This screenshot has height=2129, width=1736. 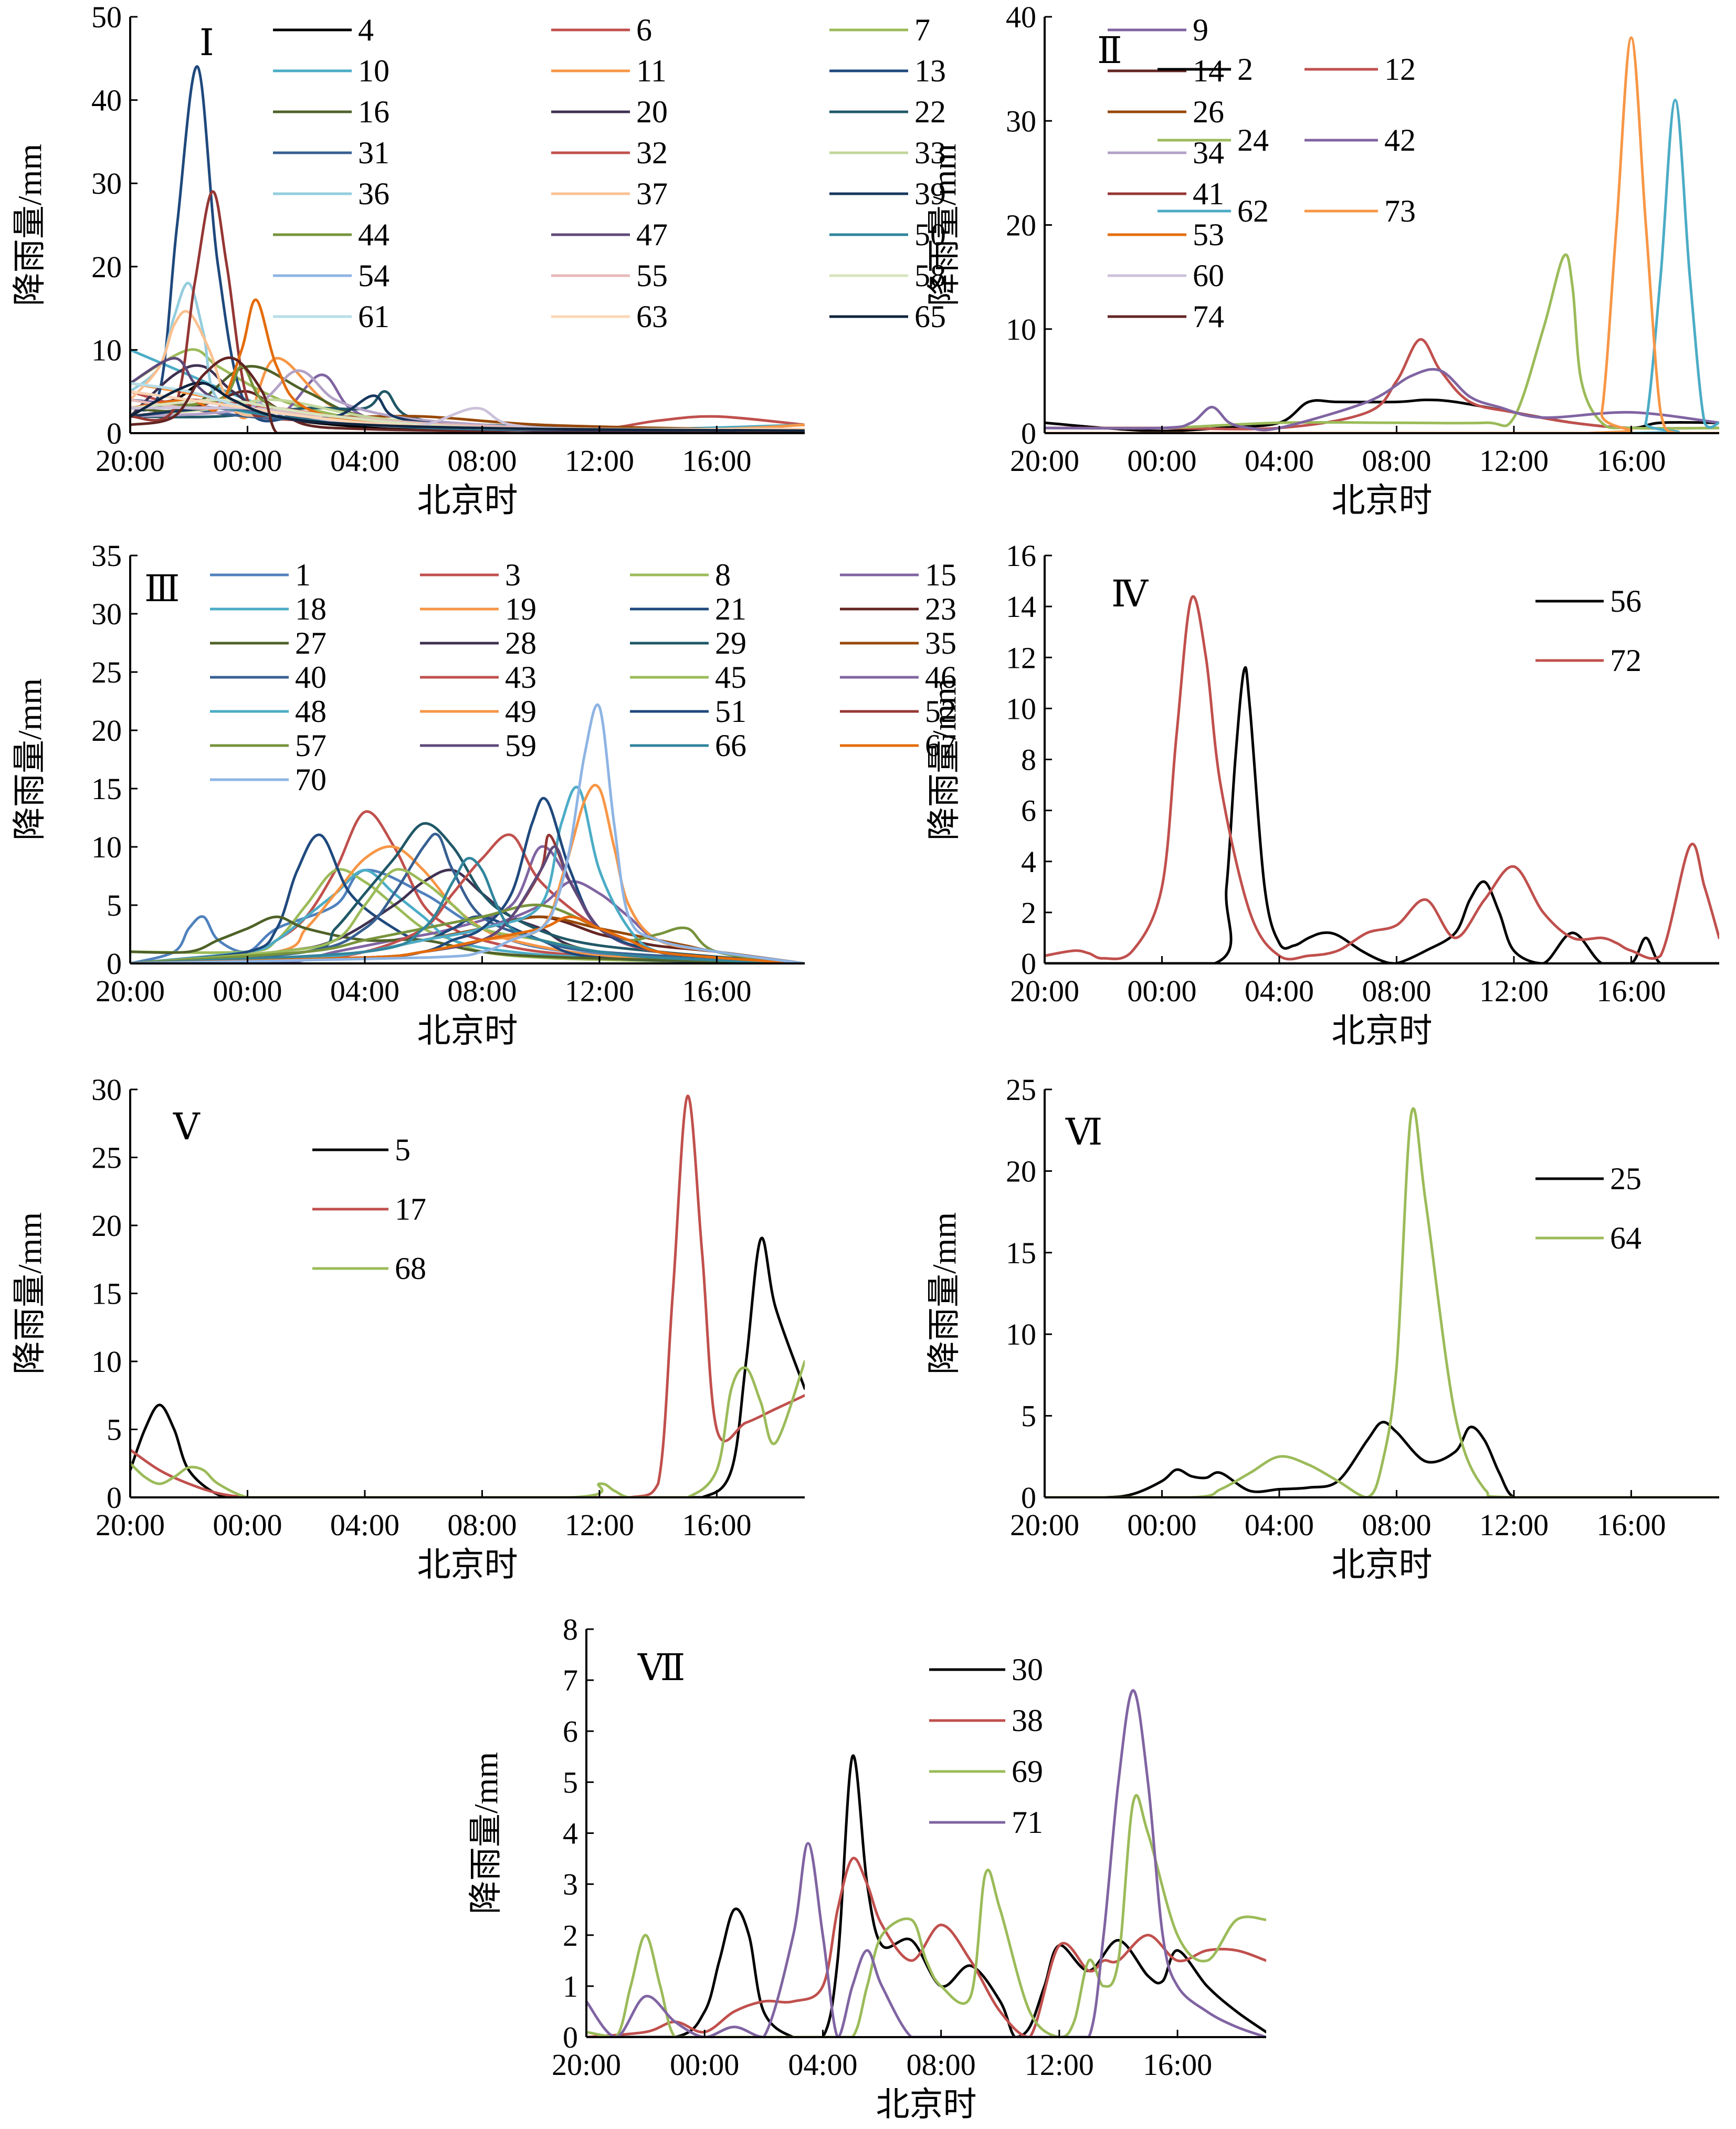 I want to click on y-tick-label: 6, so click(x=570, y=1731).